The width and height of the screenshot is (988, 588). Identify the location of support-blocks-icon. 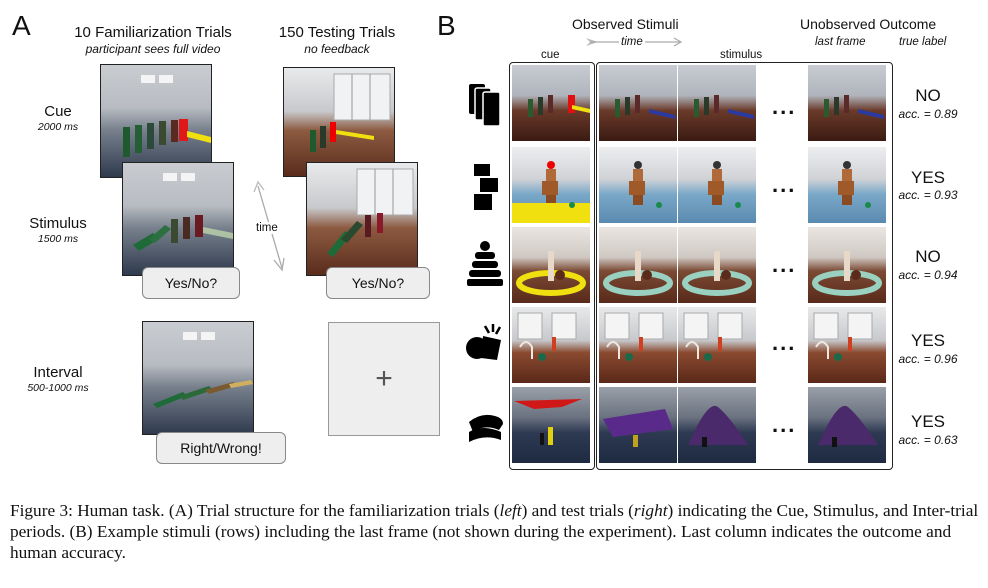
(486, 187).